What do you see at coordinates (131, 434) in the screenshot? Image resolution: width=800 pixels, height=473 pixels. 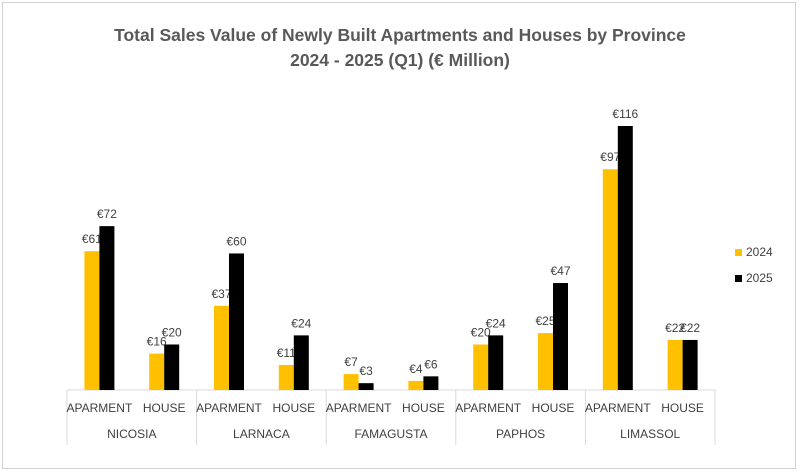 I see `province-label: NICOSIA` at bounding box center [131, 434].